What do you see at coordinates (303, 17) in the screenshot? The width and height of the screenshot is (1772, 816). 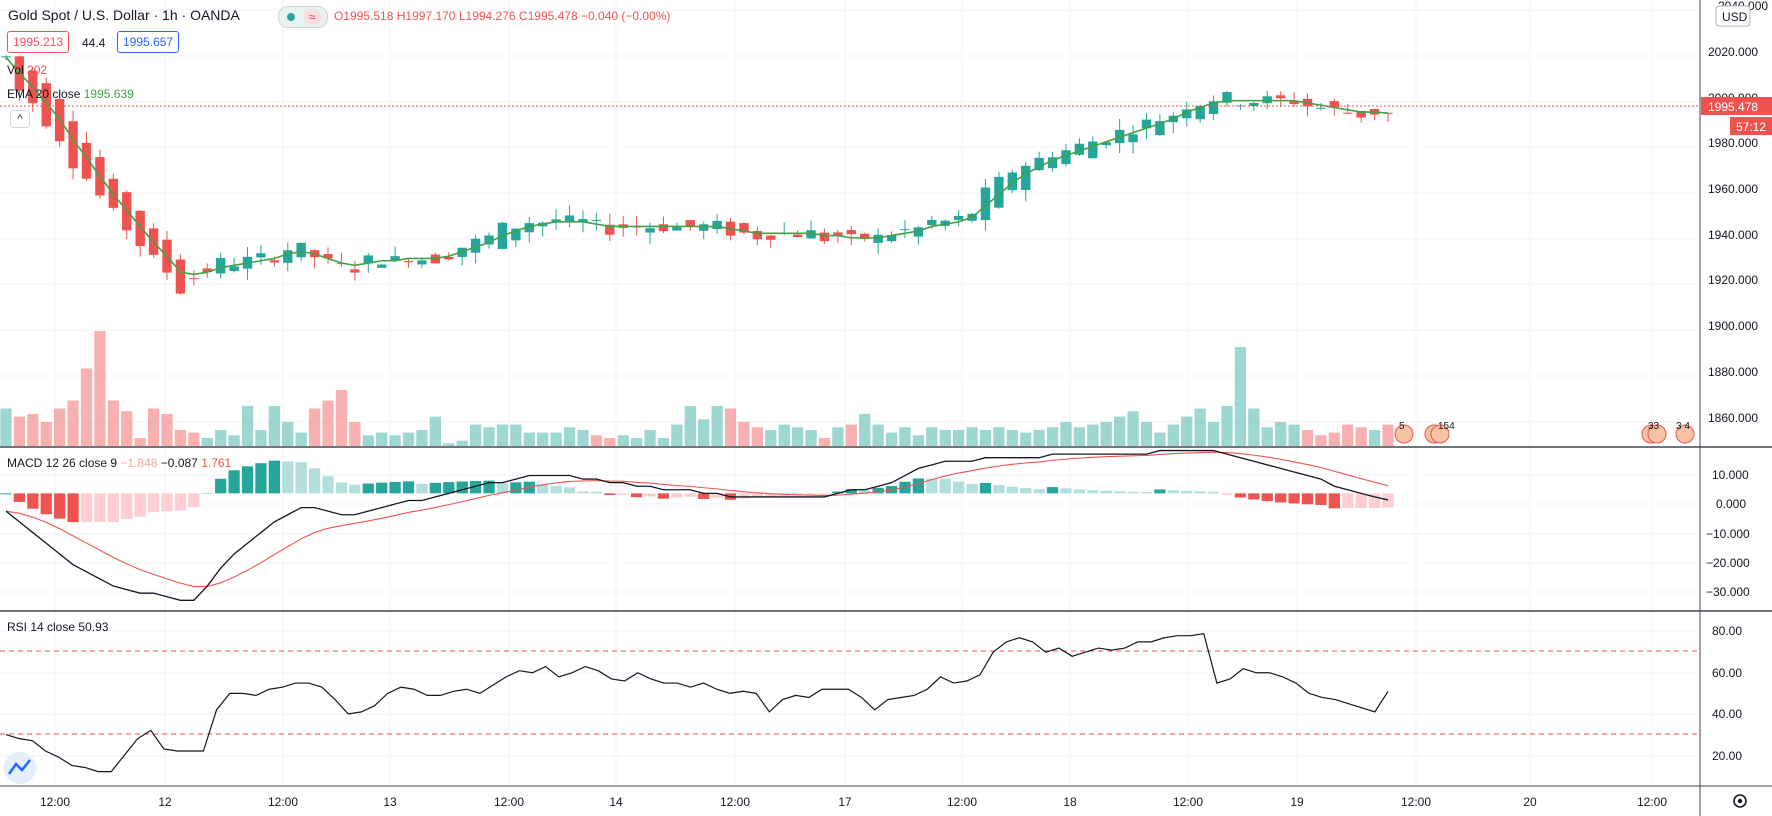 I see `market-status-toggle: ≈` at bounding box center [303, 17].